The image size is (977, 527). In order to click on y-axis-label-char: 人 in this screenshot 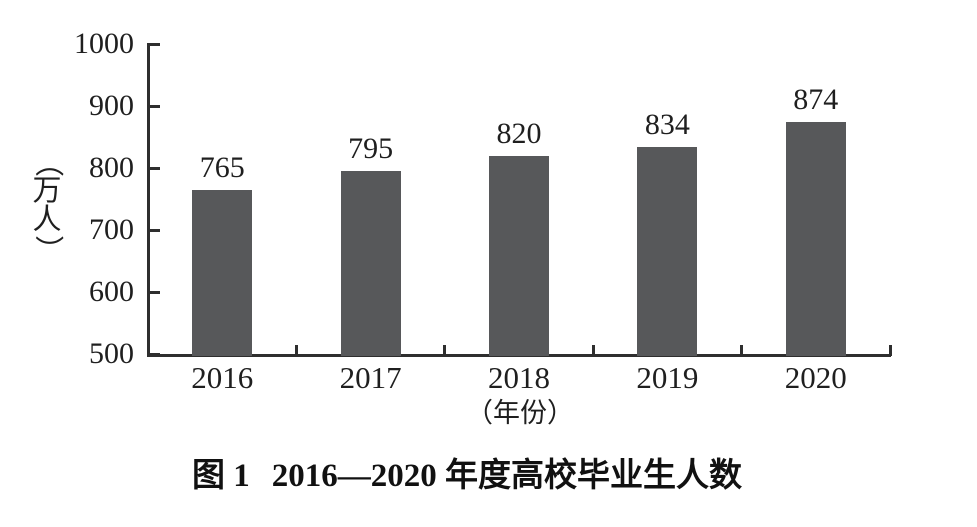, I will do `click(47, 220)`.